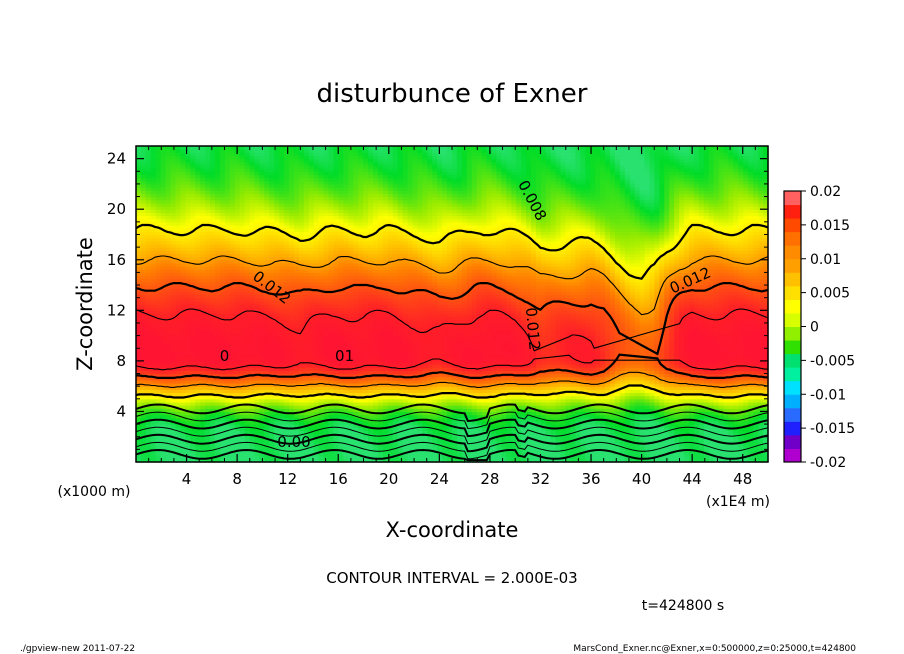  What do you see at coordinates (94, 492) in the screenshot?
I see `y-unit-label: (x1000 m)` at bounding box center [94, 492].